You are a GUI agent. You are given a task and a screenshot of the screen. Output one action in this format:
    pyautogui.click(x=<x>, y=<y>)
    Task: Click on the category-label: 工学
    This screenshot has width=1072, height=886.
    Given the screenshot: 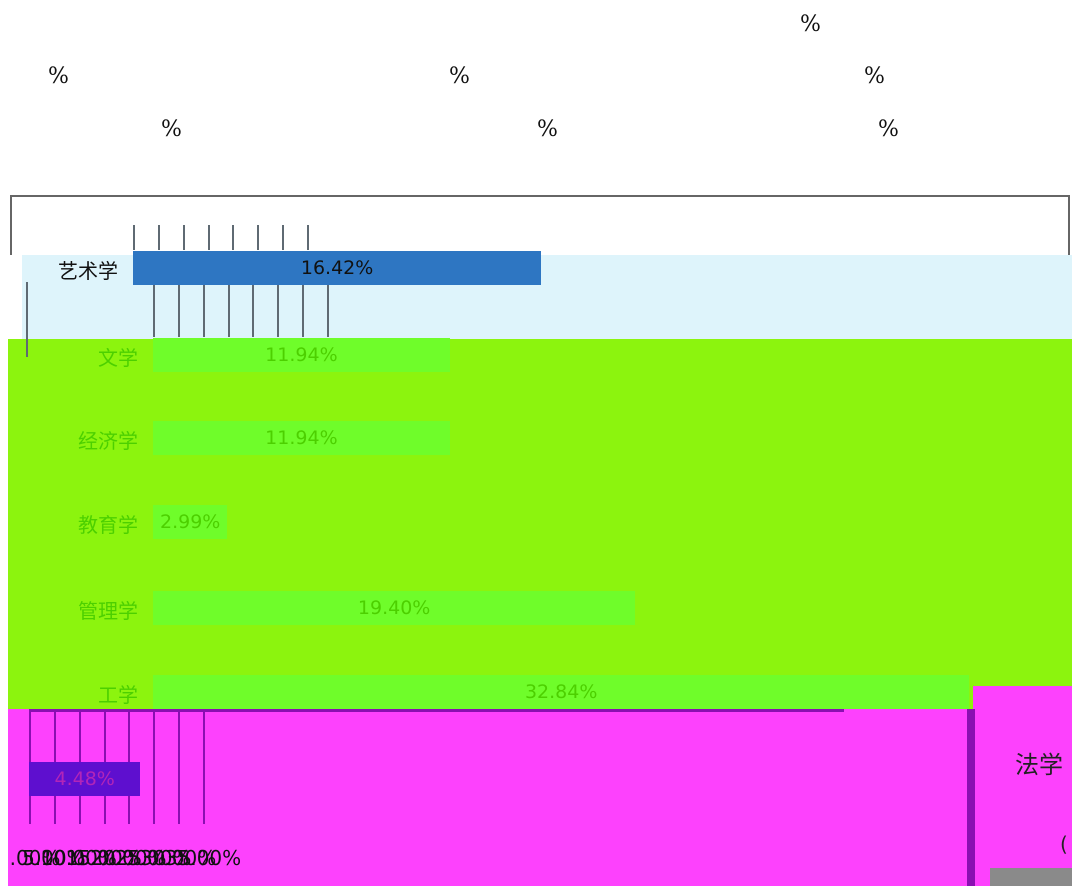 What is the action you would take?
    pyautogui.click(x=118, y=695)
    